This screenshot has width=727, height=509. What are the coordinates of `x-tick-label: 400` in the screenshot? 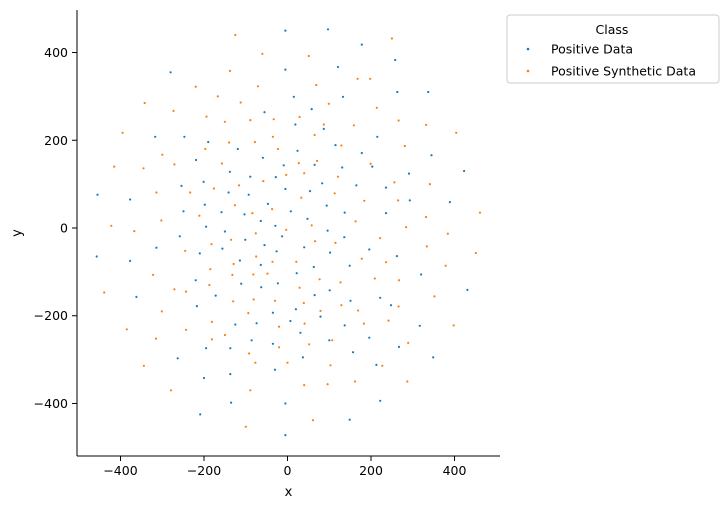 It's located at (455, 470).